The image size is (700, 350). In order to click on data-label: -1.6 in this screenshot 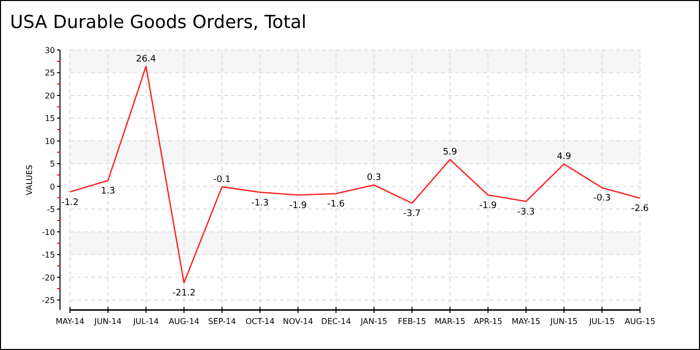, I will do `click(336, 205)`.